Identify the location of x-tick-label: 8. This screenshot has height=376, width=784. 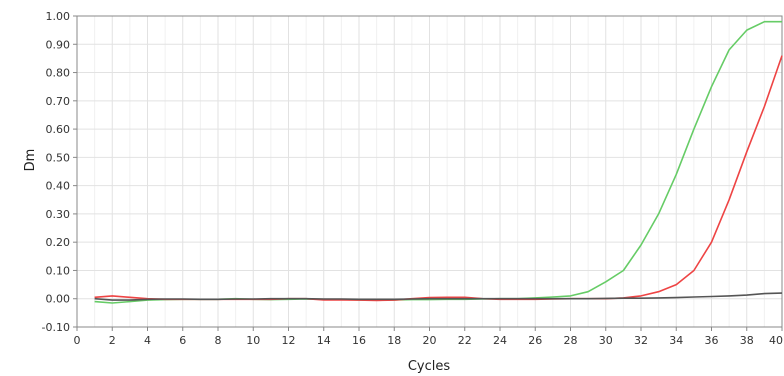
(218, 340).